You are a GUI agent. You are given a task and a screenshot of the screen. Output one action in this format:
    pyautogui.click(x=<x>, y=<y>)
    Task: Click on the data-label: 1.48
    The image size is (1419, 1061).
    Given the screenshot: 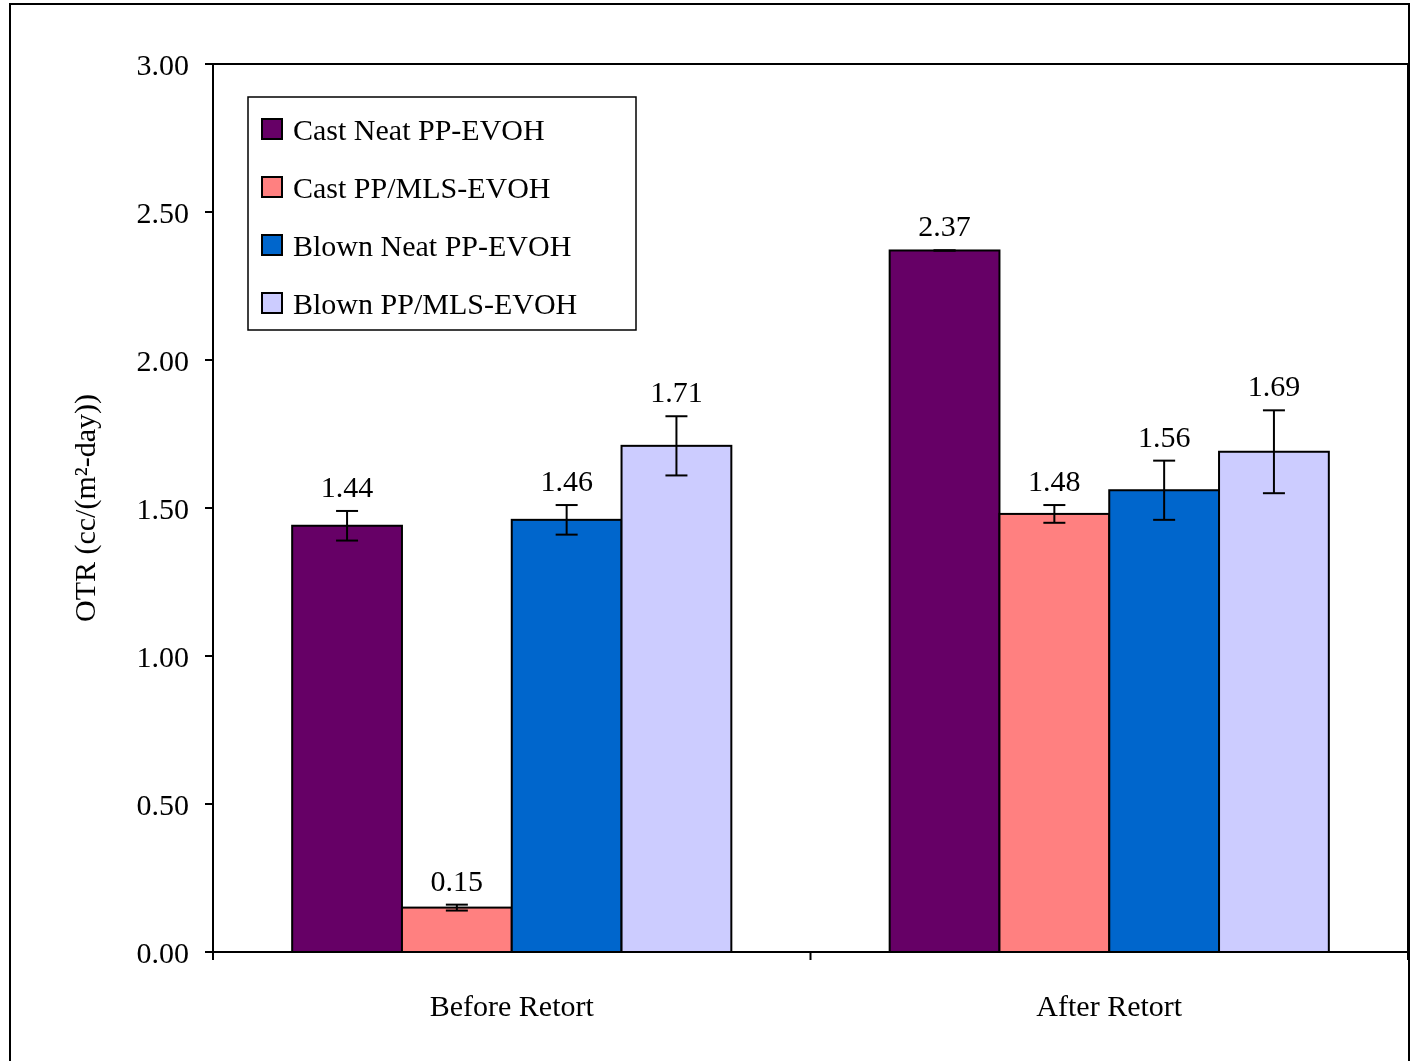 What is the action you would take?
    pyautogui.click(x=1054, y=481)
    